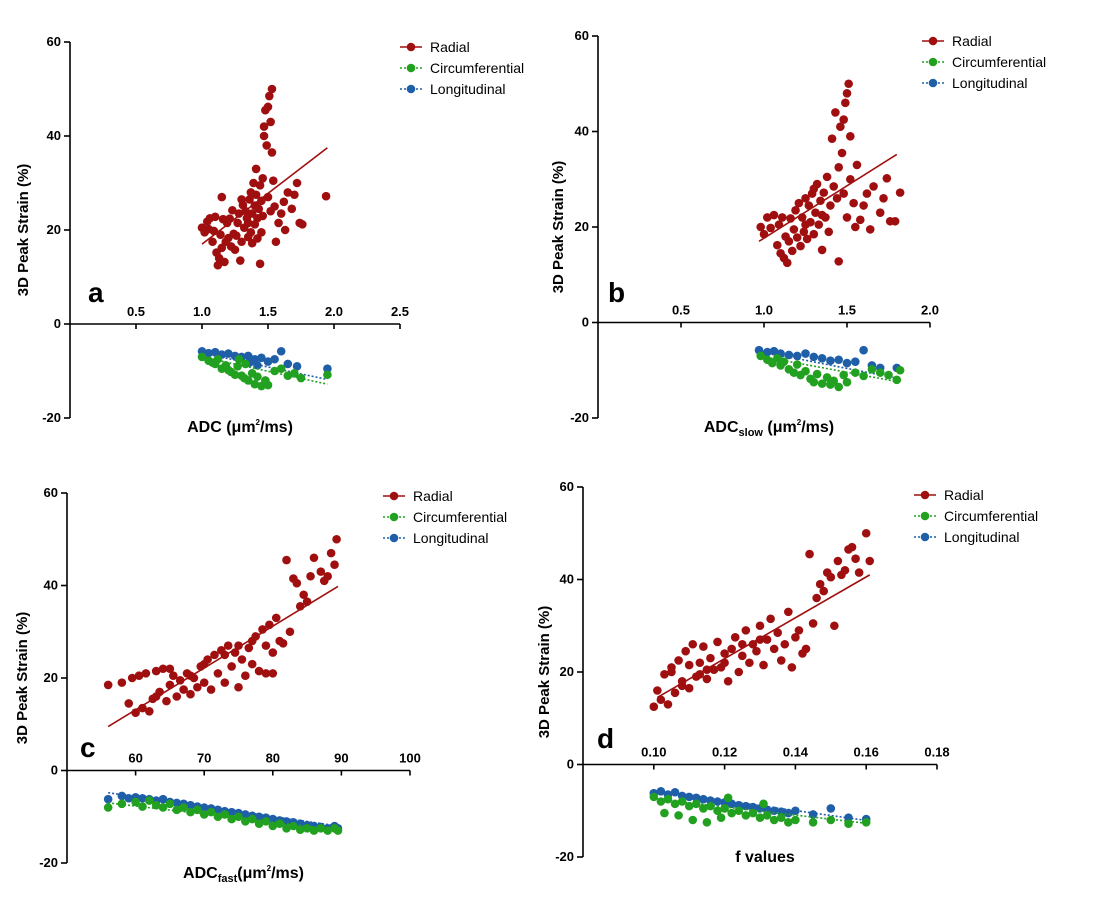  Describe the element at coordinates (135, 758) in the screenshot. I see `x-tick-label: 60` at that location.